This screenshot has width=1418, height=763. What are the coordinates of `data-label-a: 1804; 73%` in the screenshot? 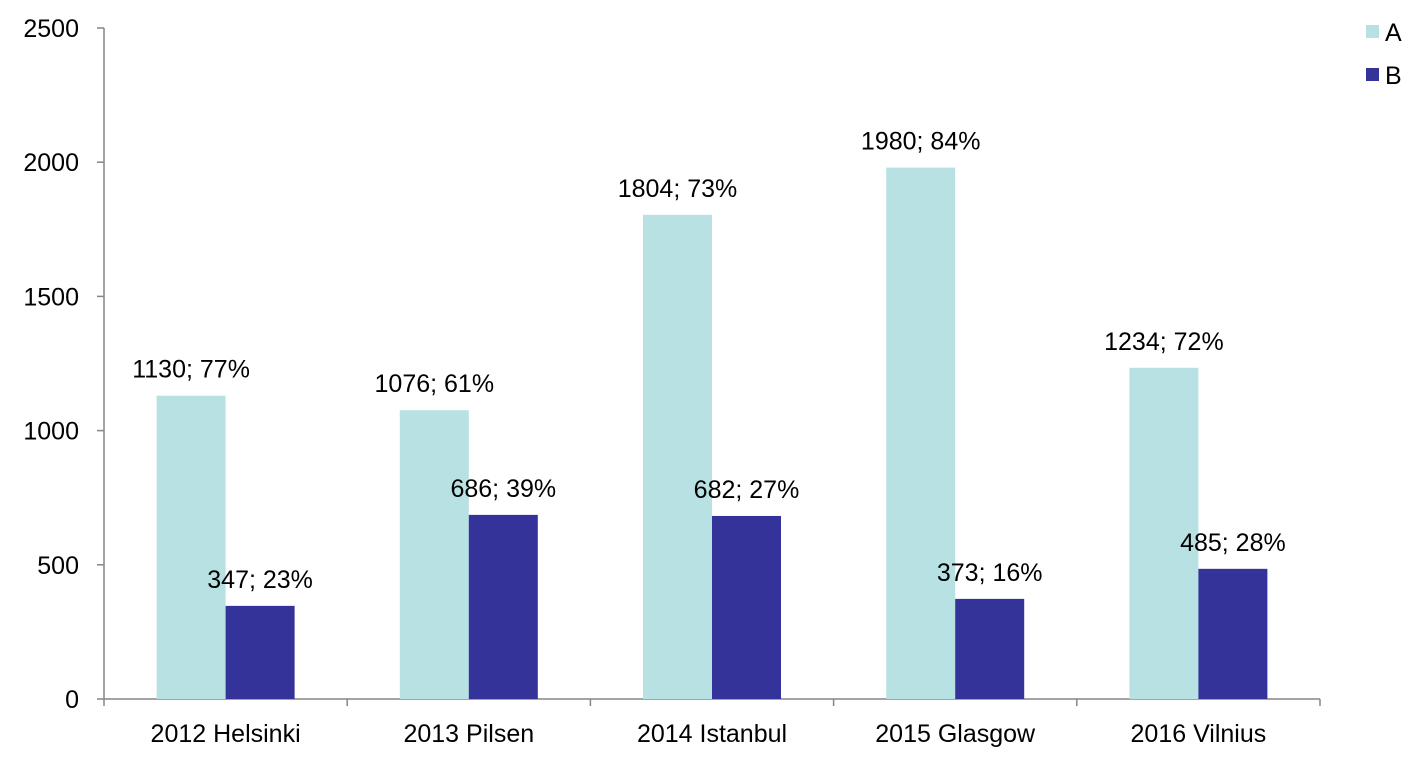 It's located at (678, 189).